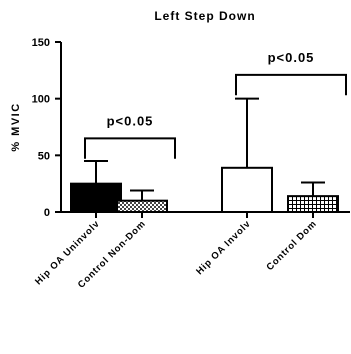 The width and height of the screenshot is (351, 354). I want to click on chart-title: Left Step Down, so click(204, 16).